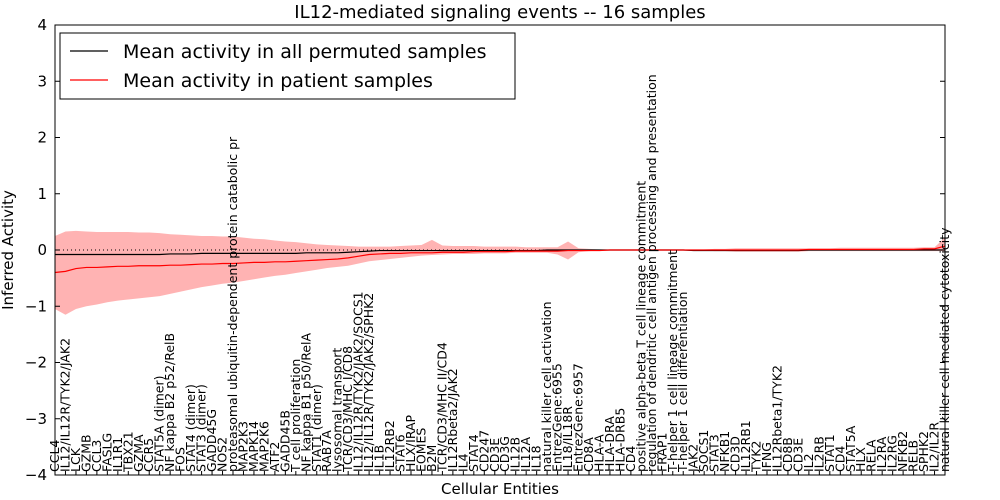 Image resolution: width=1000 pixels, height=500 pixels. What do you see at coordinates (379, 458) in the screenshot?
I see `x-tick-label: IL1B` at bounding box center [379, 458].